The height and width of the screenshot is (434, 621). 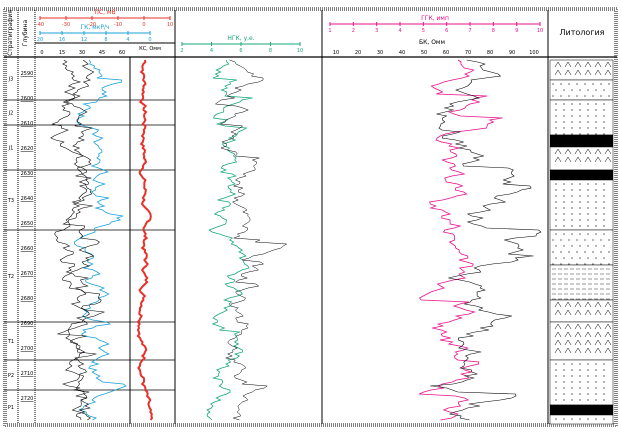 I want to click on black-ks-curve, so click(x=73, y=240).